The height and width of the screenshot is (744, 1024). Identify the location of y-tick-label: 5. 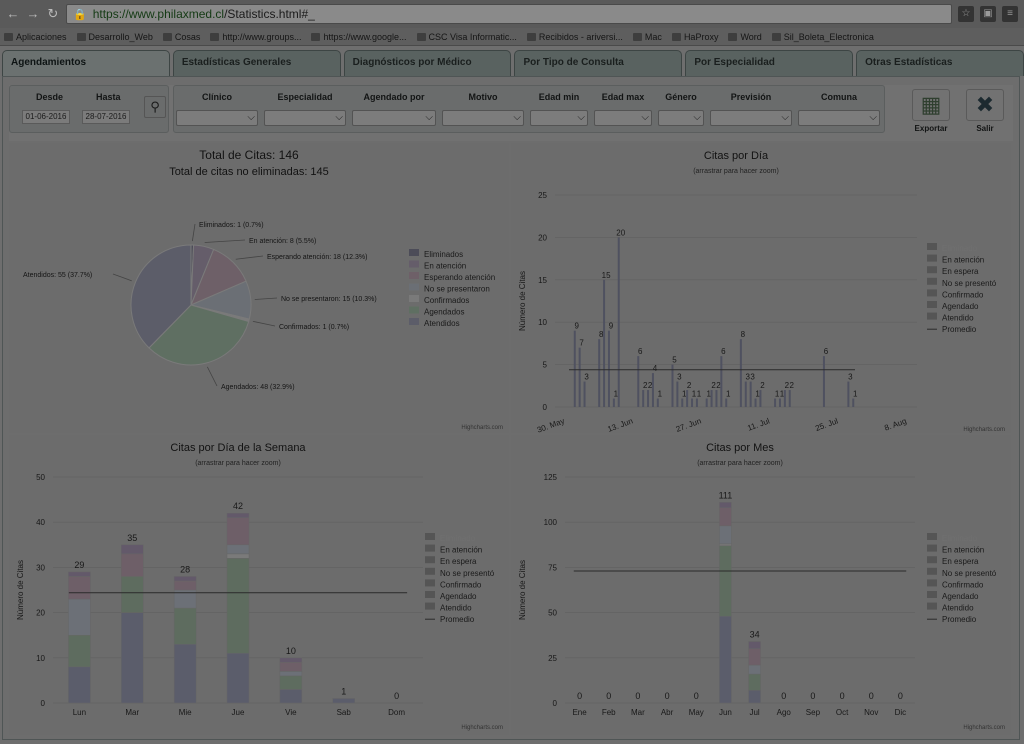
(545, 365).